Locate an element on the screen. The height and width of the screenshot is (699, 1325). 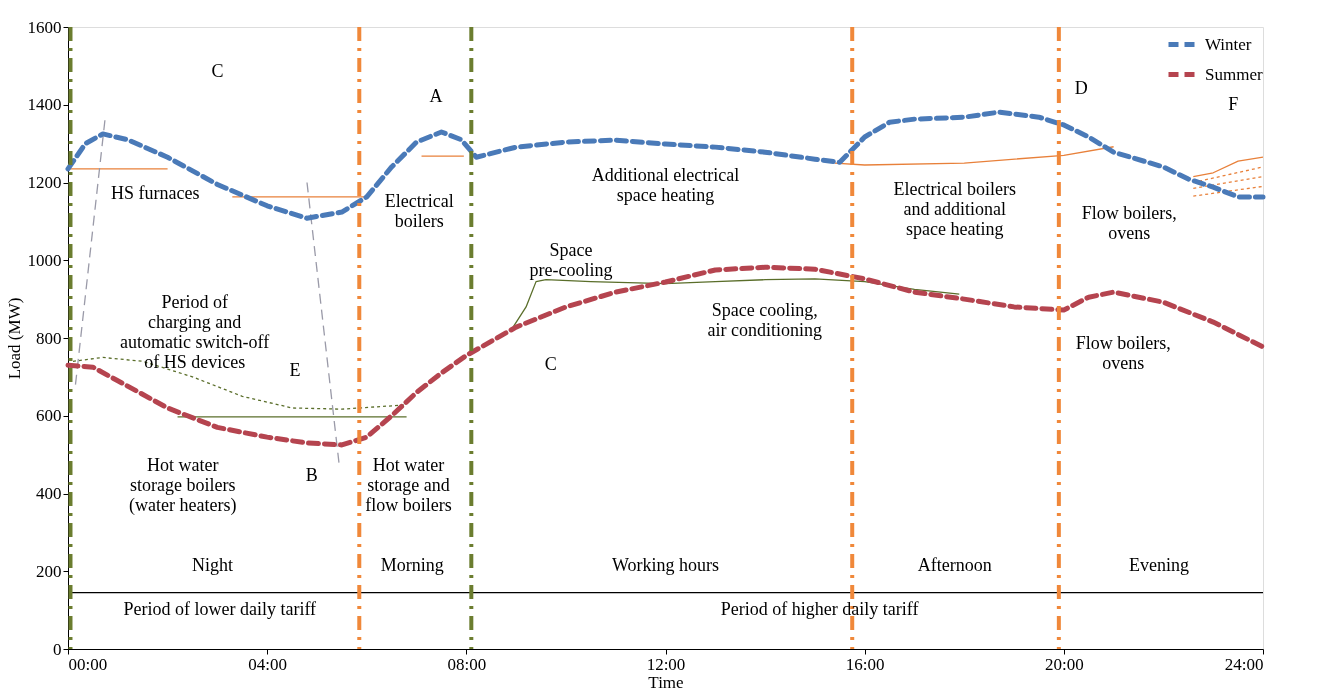
y-tick-label: 800 is located at coordinates (49, 338).